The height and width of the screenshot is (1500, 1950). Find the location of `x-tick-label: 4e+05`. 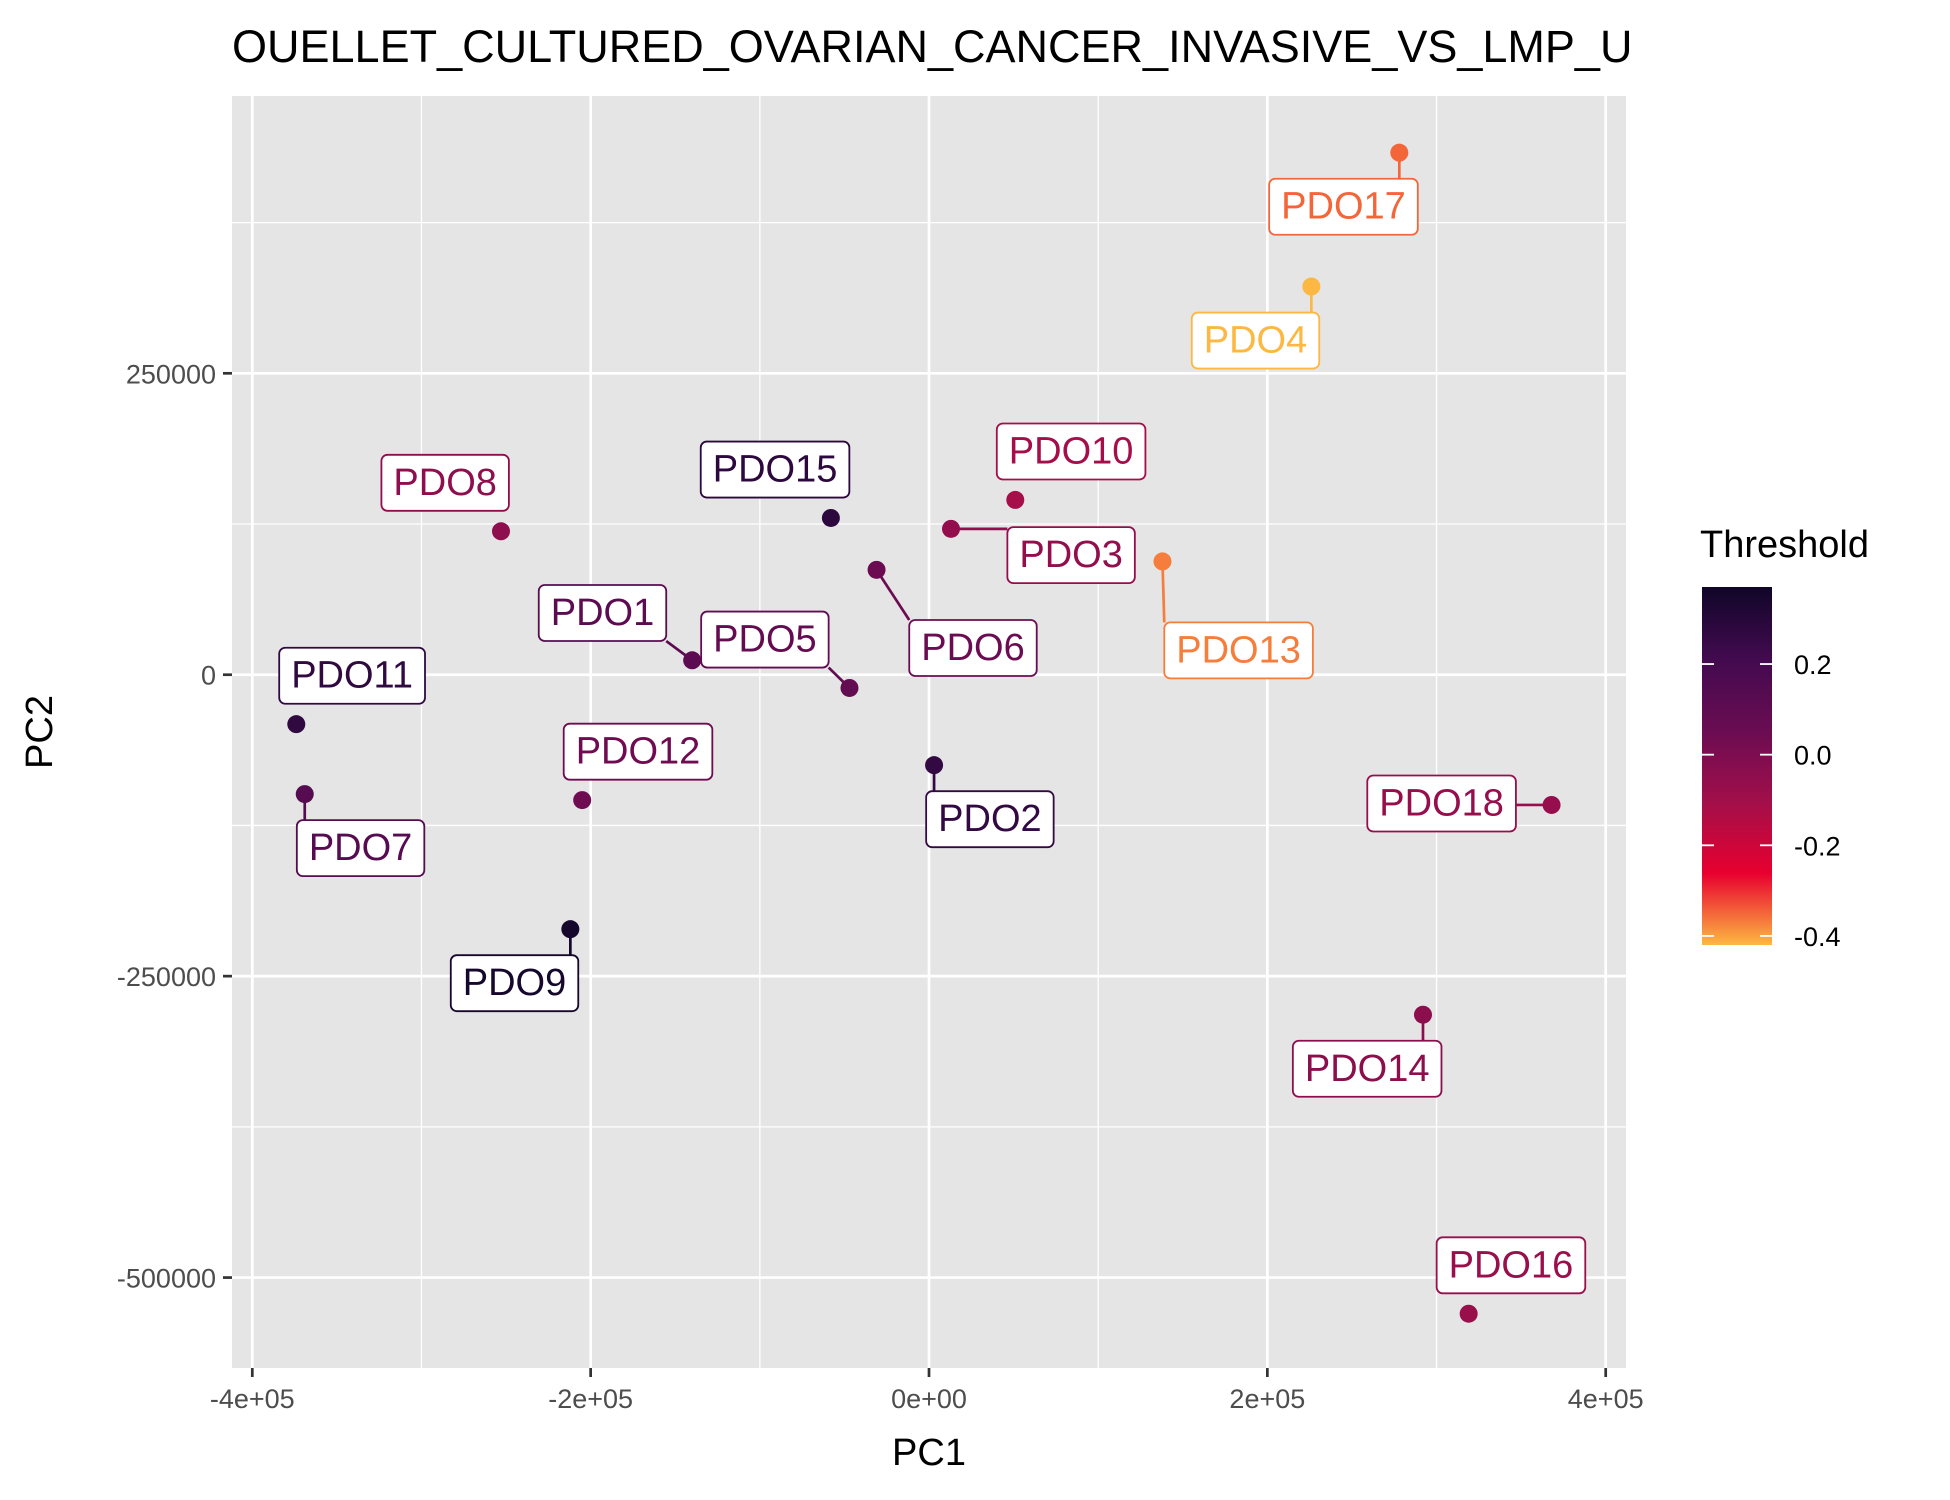

x-tick-label: 4e+05 is located at coordinates (1606, 1399).